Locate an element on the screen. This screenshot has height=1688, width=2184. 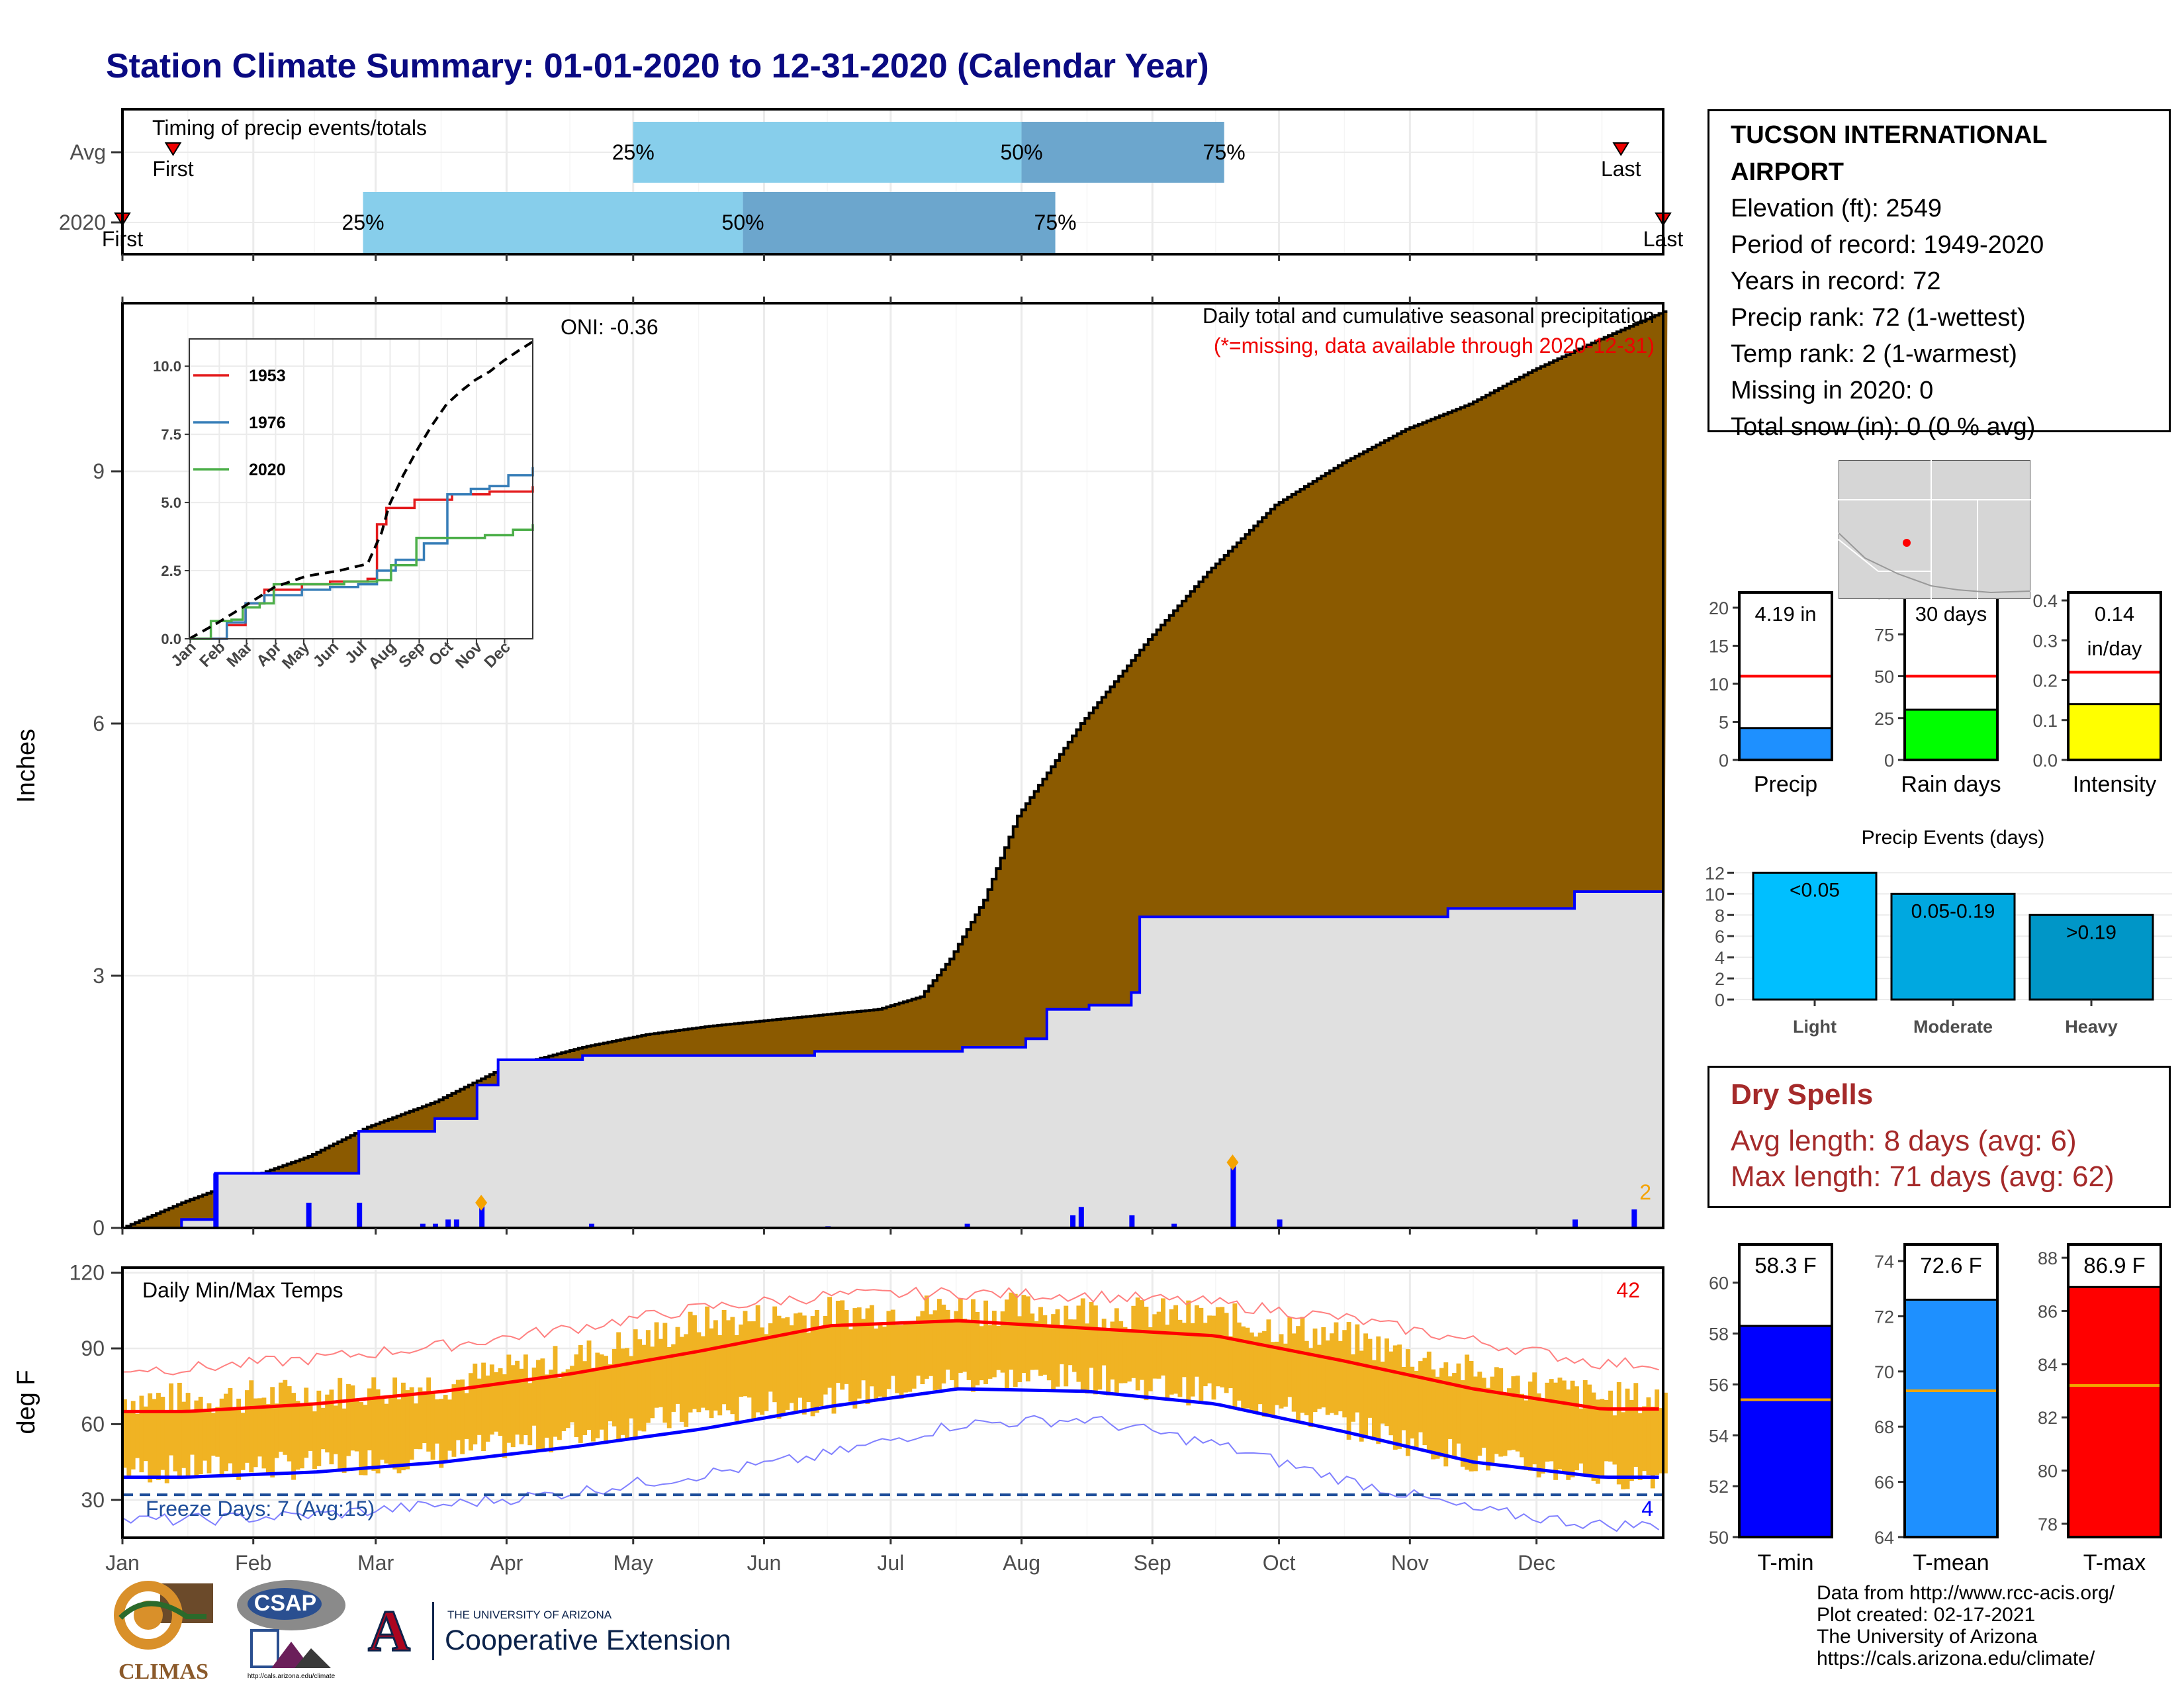
record-min-line is located at coordinates (891, 1473).